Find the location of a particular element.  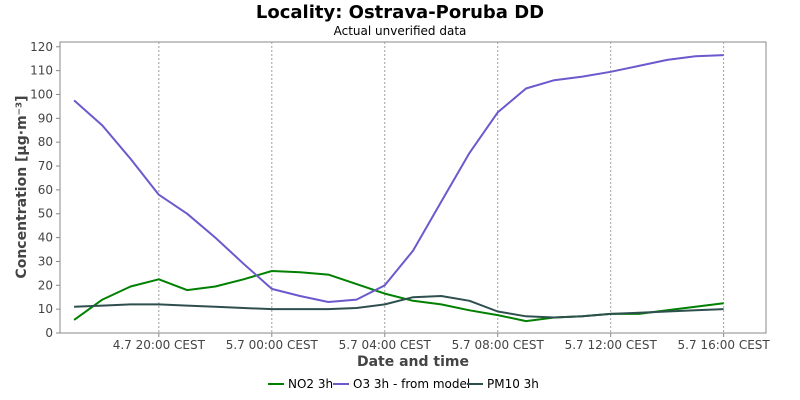

x-tick-label: 5.7 16:00 CEST is located at coordinates (724, 345).